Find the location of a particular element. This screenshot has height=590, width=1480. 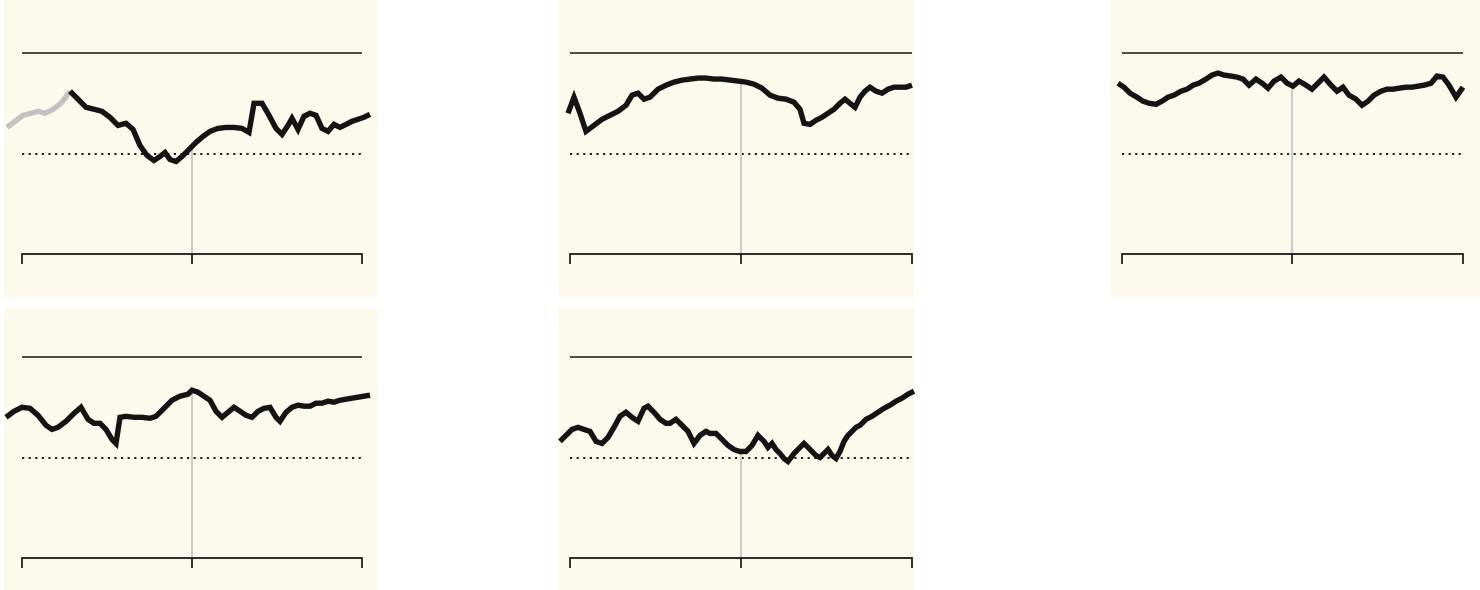

line-chart-svg-top-middle is located at coordinates (739, 158).